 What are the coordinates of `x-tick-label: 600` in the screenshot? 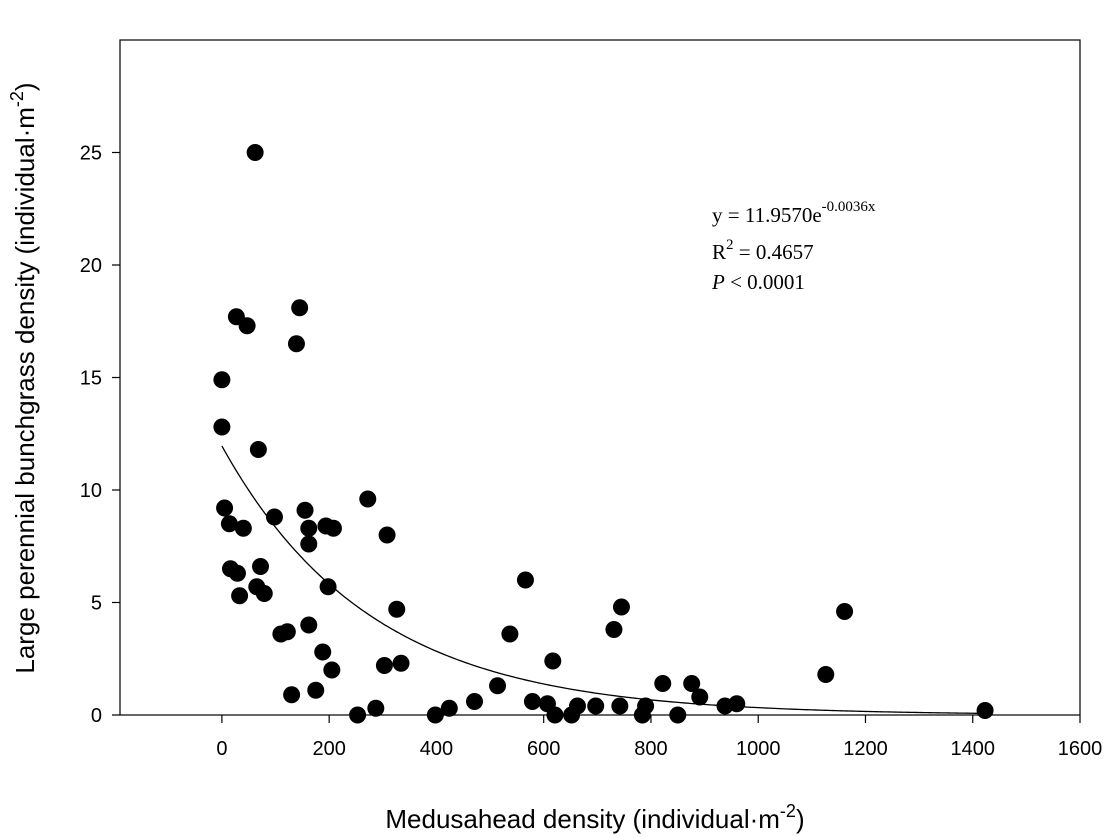 It's located at (543, 749).